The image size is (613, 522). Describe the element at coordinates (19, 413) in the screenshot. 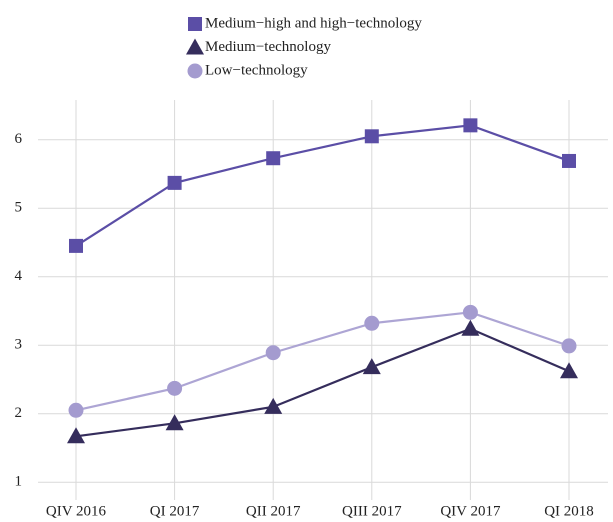

I see `y-tick-label: 2` at that location.